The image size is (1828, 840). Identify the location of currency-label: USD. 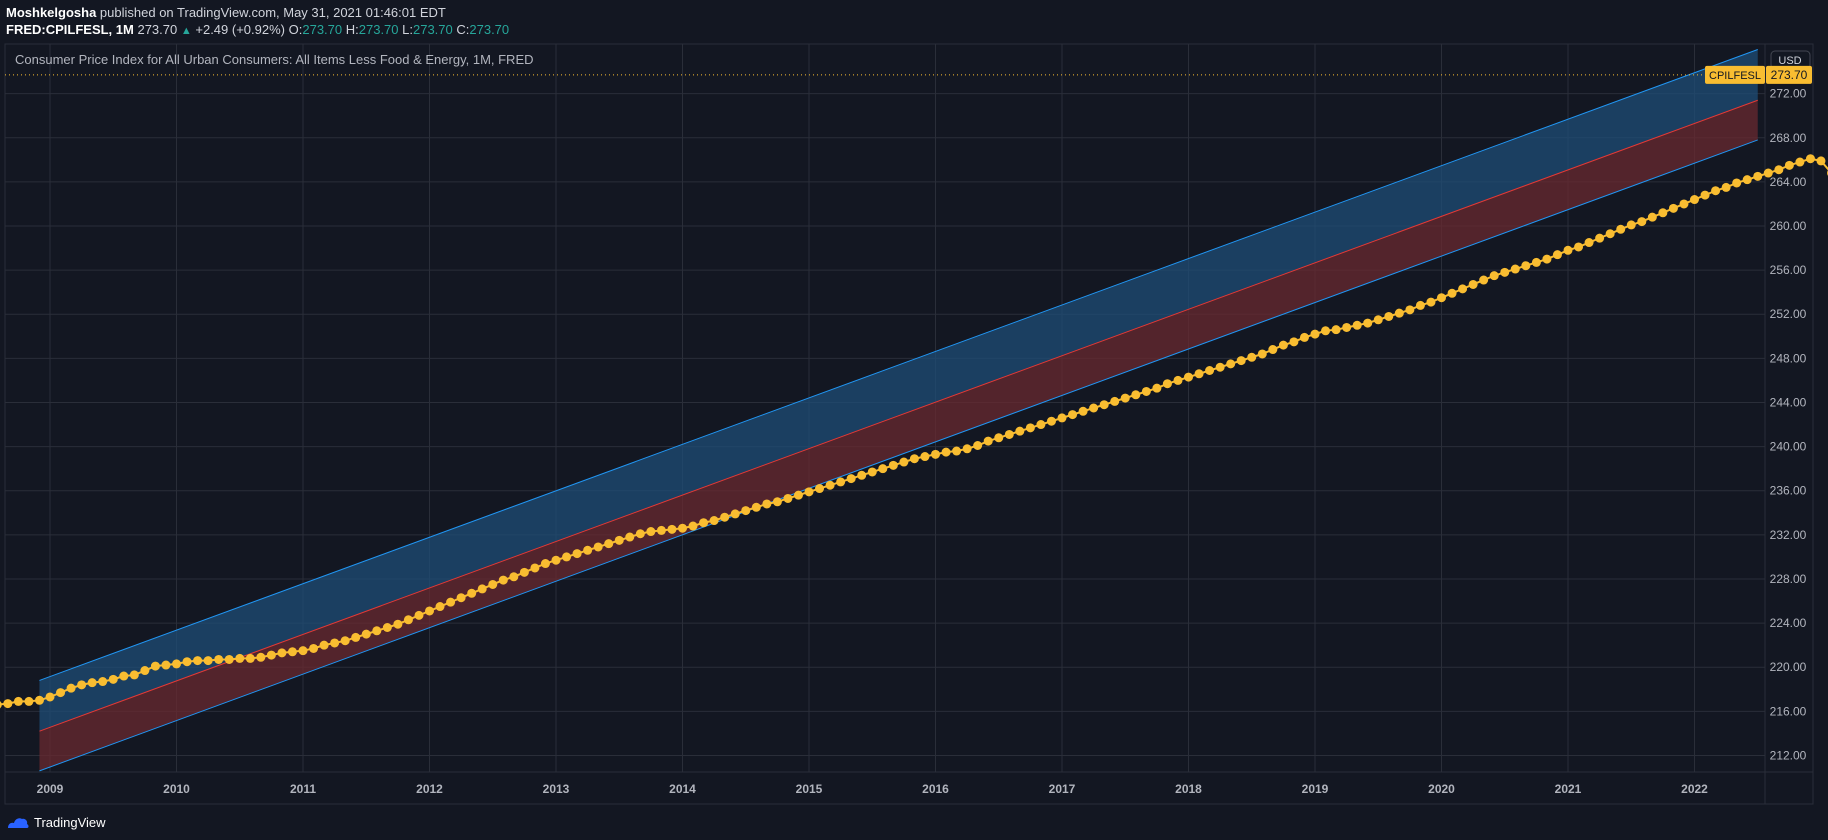
(1789, 61).